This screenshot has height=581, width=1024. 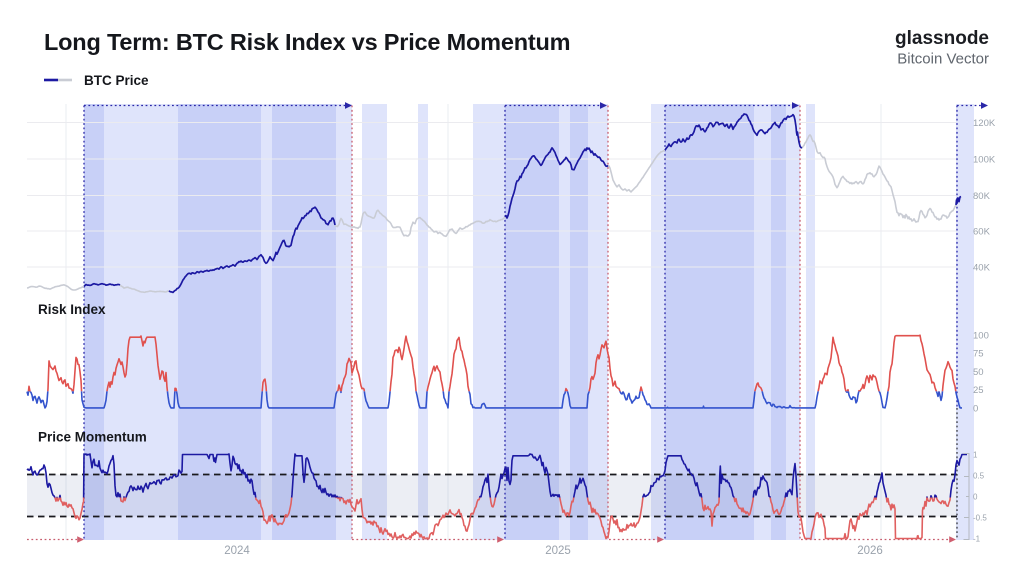 What do you see at coordinates (982, 267) in the screenshot?
I see `svg-text: 40K` at bounding box center [982, 267].